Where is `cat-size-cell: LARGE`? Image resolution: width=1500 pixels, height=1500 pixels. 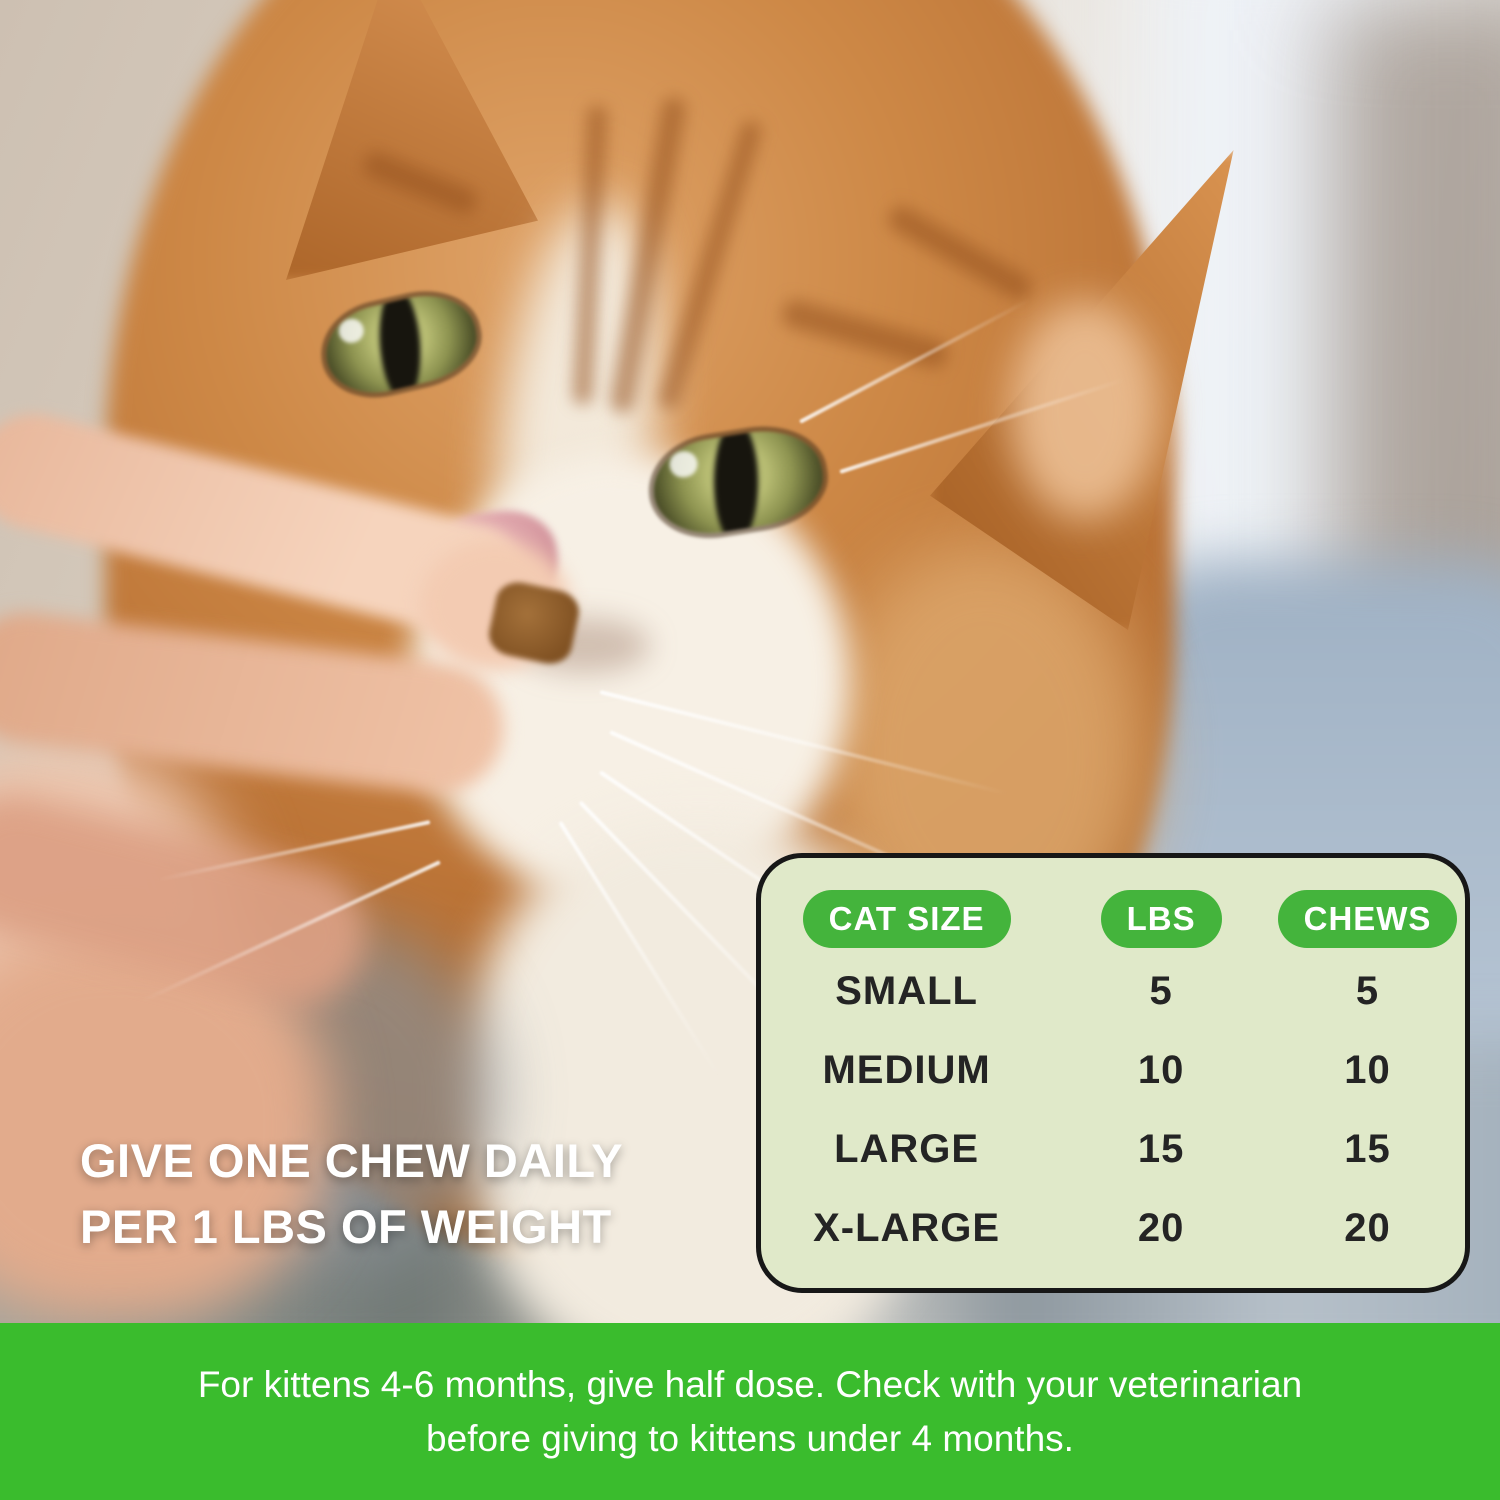
cat-size-cell: LARGE is located at coordinates (907, 1149).